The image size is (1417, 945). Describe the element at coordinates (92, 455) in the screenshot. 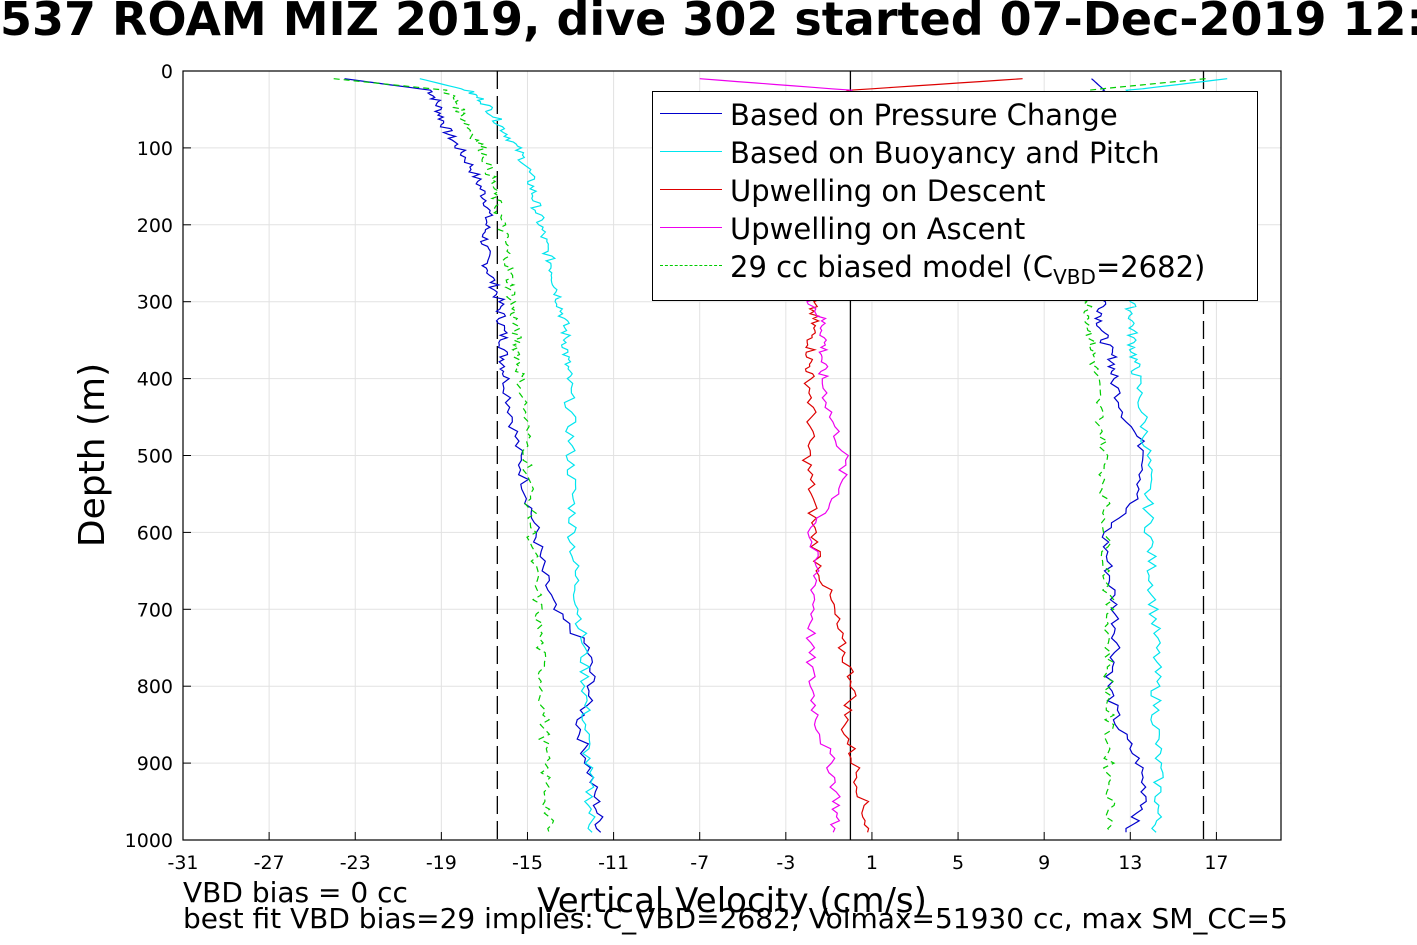

I see `y-axis-label: Depth (m)` at that location.